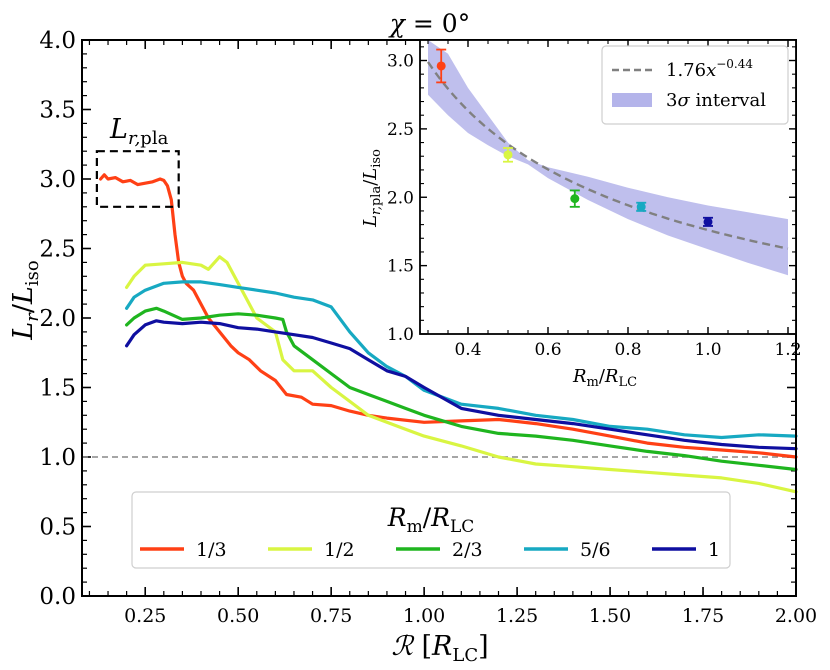 The image size is (830, 670). Describe the element at coordinates (787, 350) in the screenshot. I see `inset-xtick-label: 1.2` at that location.